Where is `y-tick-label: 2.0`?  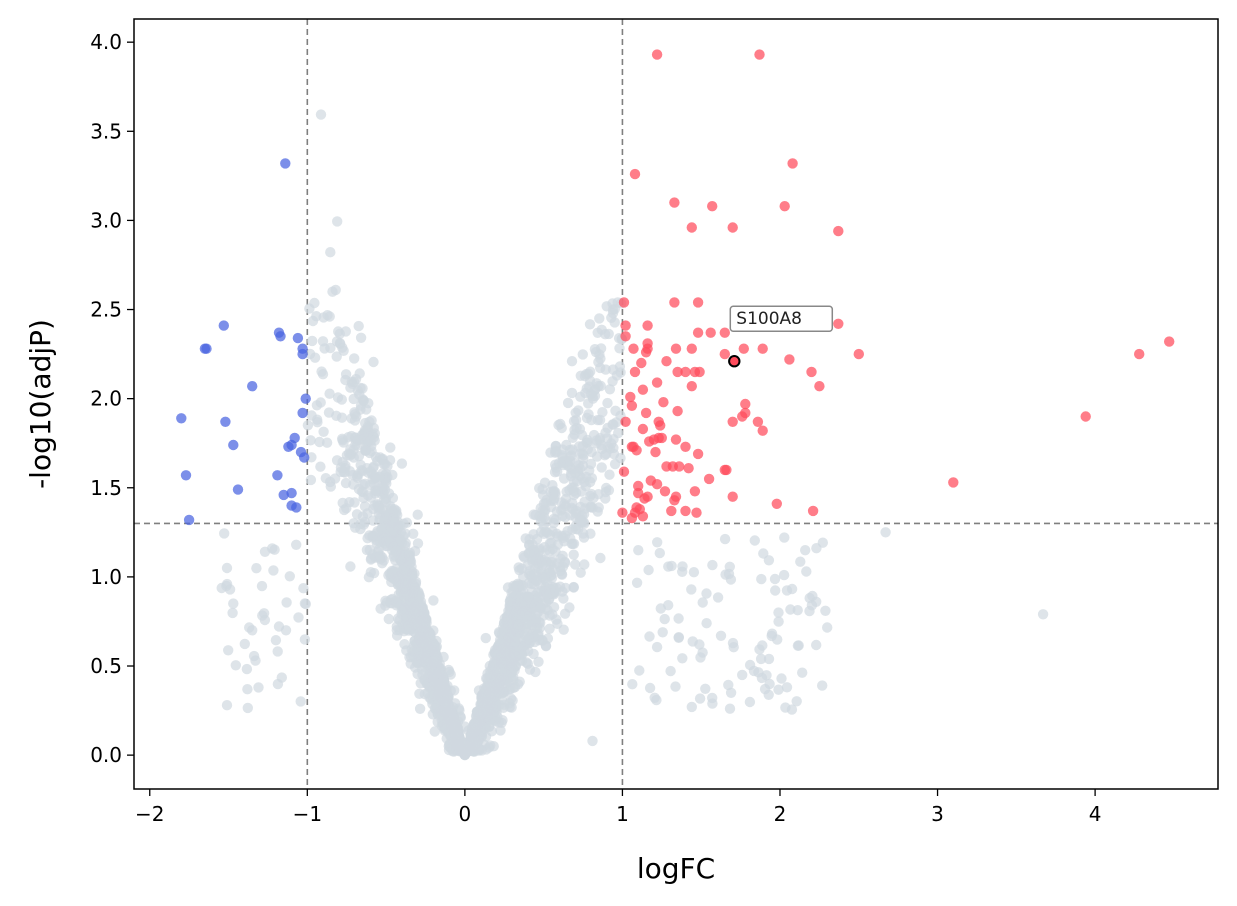 y-tick-label: 2.0 is located at coordinates (106, 399).